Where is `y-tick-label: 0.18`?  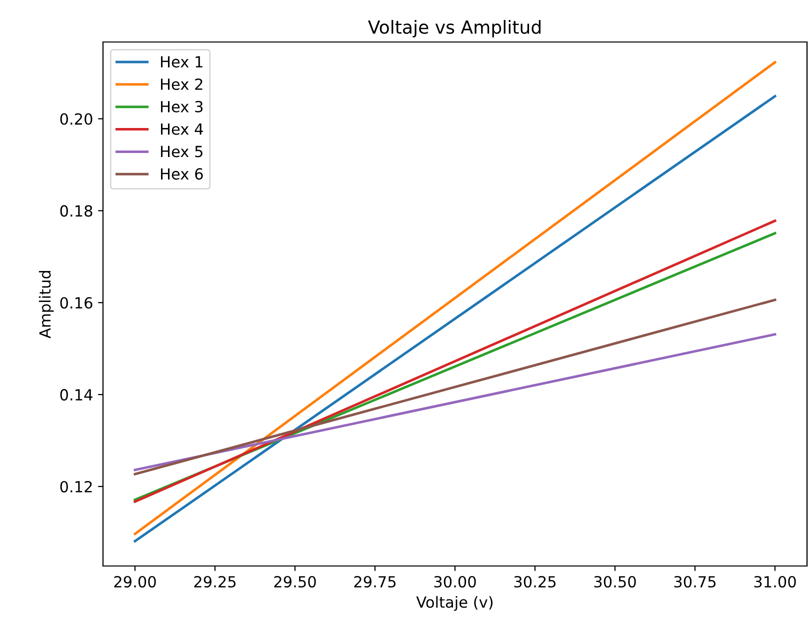
y-tick-label: 0.18 is located at coordinates (76, 211).